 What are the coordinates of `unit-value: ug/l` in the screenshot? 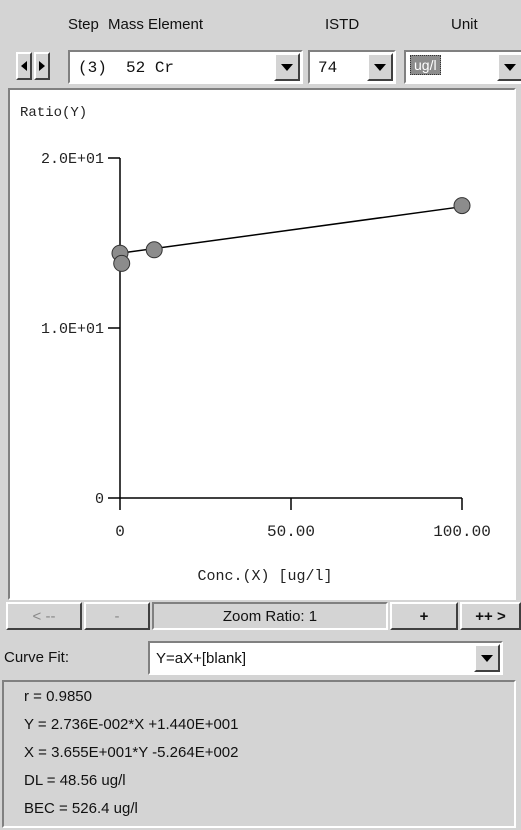 It's located at (425, 65).